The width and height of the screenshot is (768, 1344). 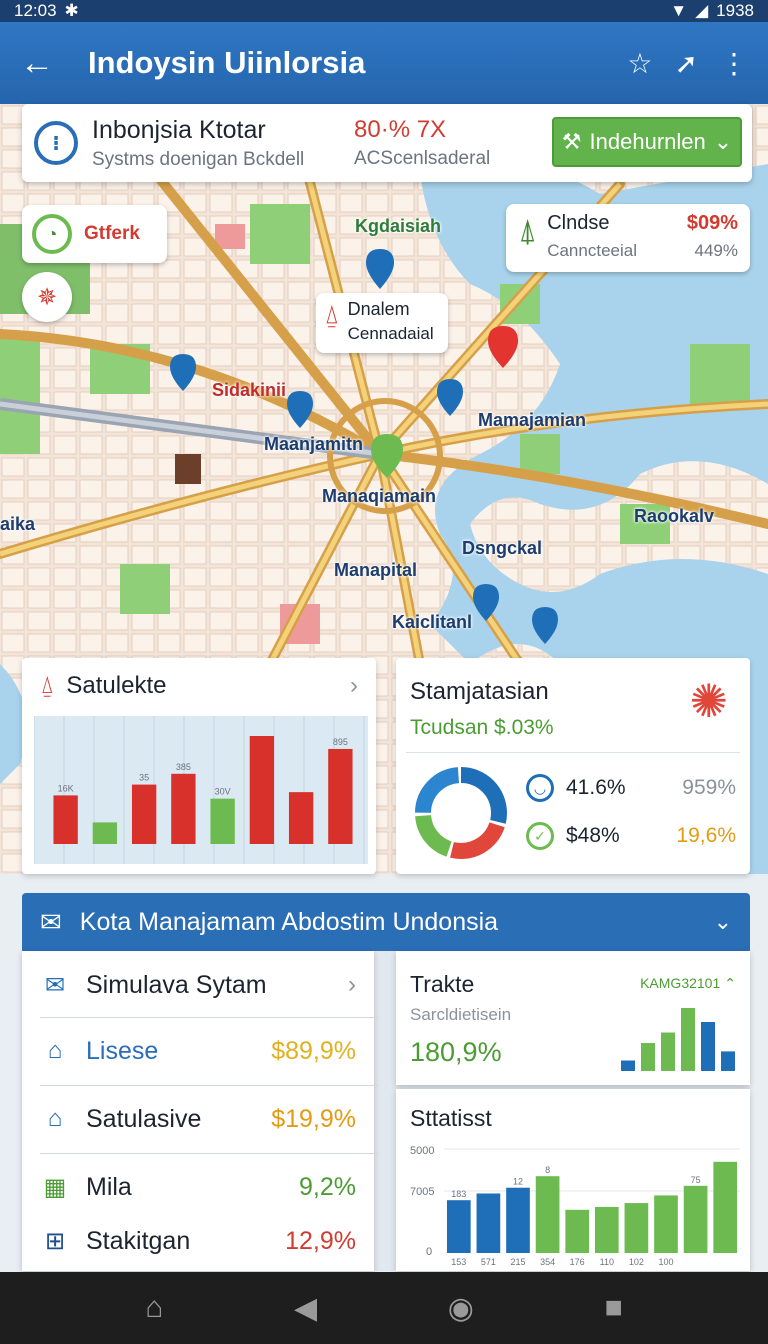 I want to click on recents-square-icon: ■, so click(x=613, y=1307).